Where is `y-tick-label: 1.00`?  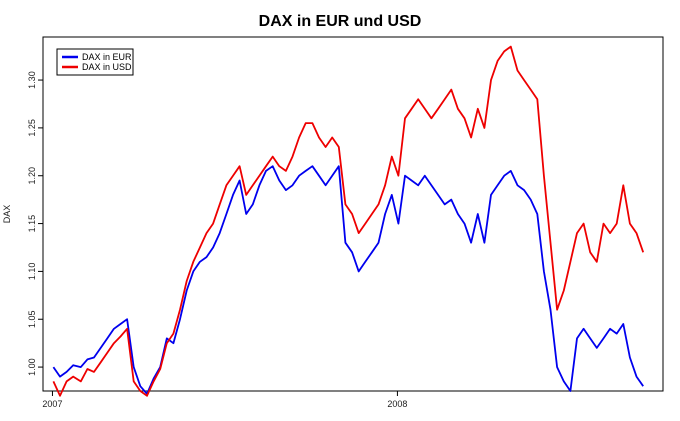
y-tick-label: 1.00 is located at coordinates (32, 367).